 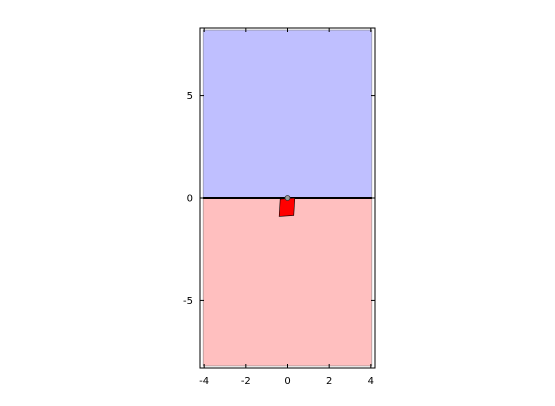 I want to click on y-tick-label: 5, so click(x=190, y=96).